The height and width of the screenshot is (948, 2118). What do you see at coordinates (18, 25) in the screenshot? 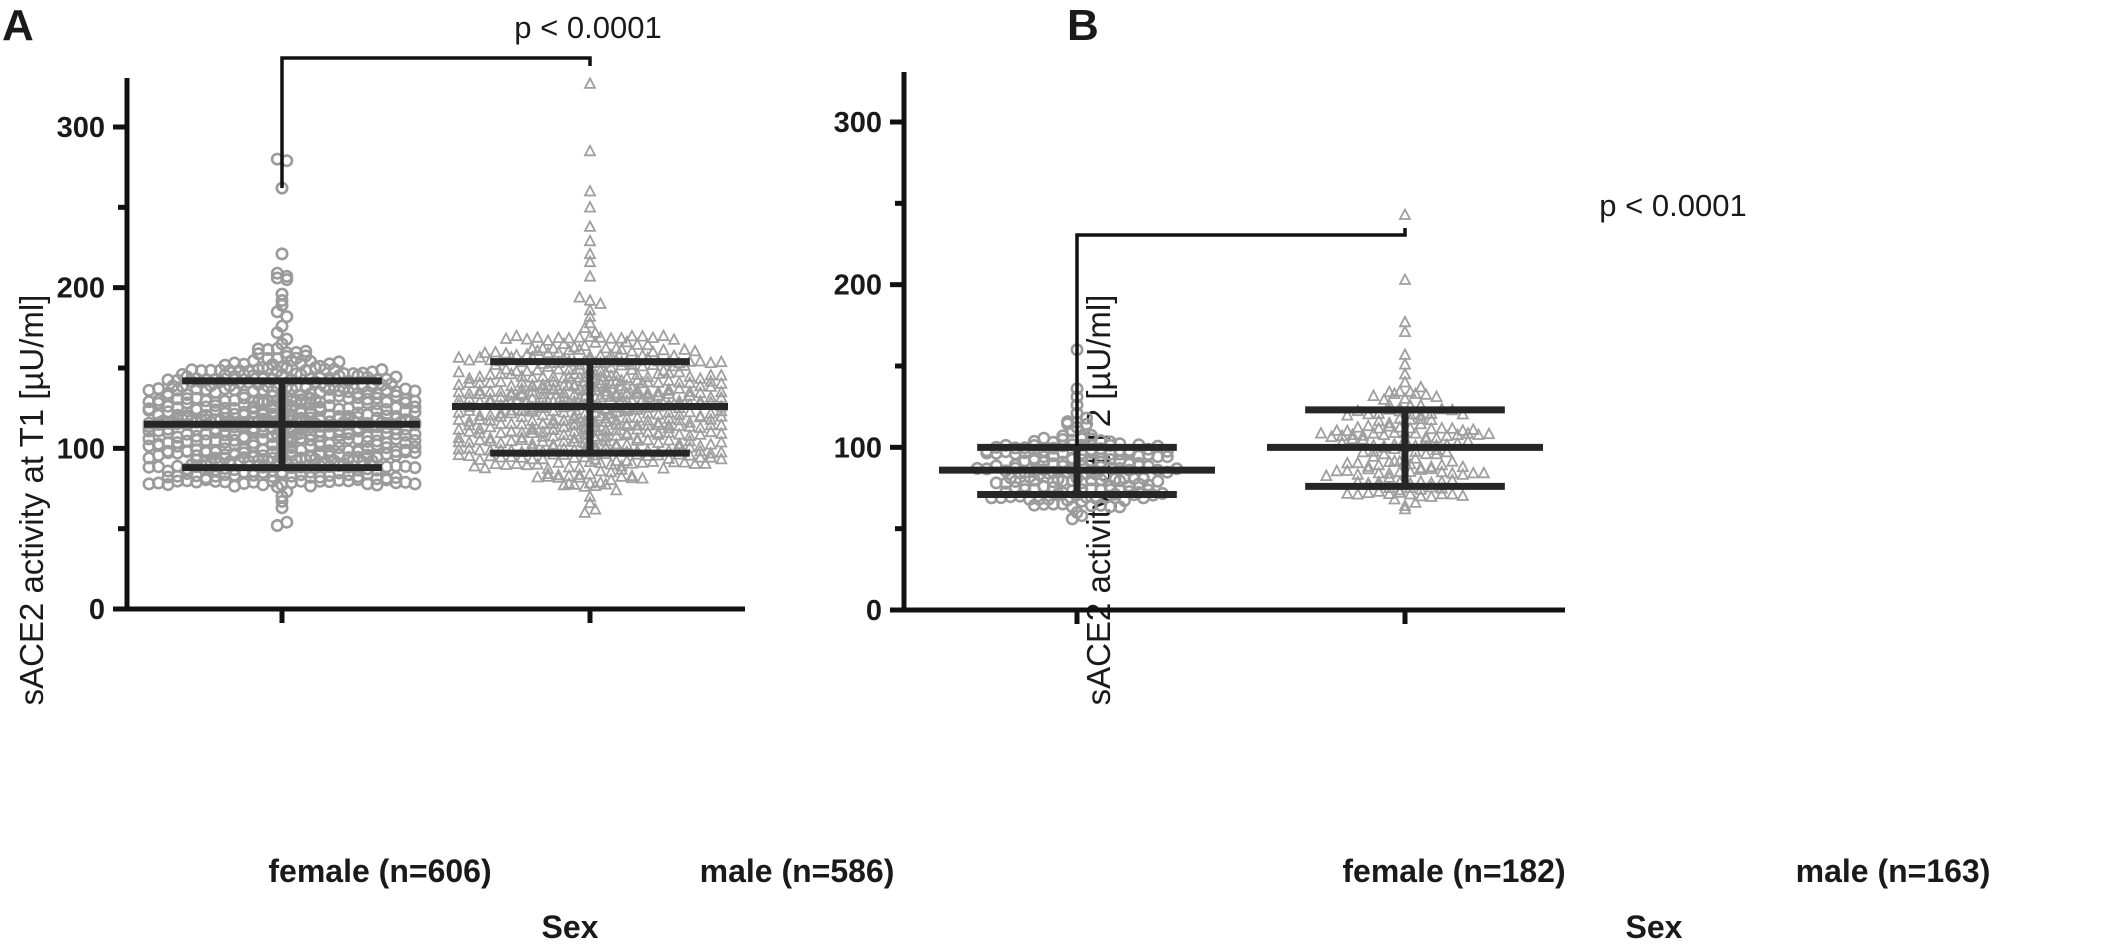
I see `panel-a-letter: A` at bounding box center [18, 25].